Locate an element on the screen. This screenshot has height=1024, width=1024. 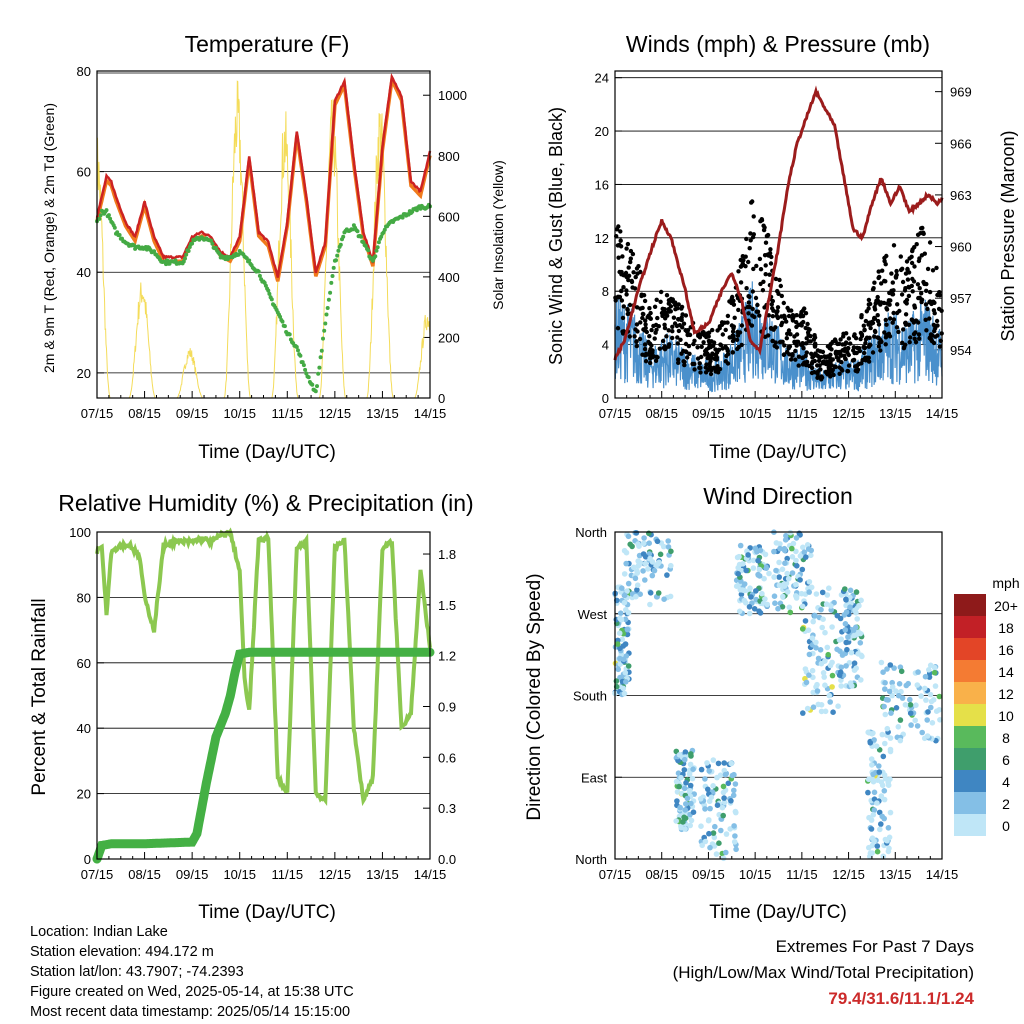
direction-xtick-label: 14/15 is located at coordinates (942, 874).